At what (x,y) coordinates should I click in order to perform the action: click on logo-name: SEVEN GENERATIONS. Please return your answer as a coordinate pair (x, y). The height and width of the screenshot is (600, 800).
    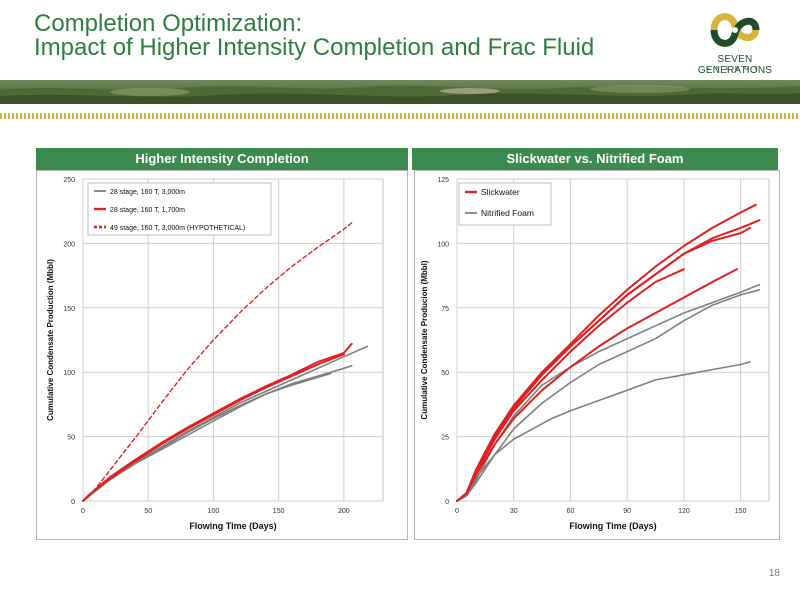
    Looking at the image, I should click on (735, 65).